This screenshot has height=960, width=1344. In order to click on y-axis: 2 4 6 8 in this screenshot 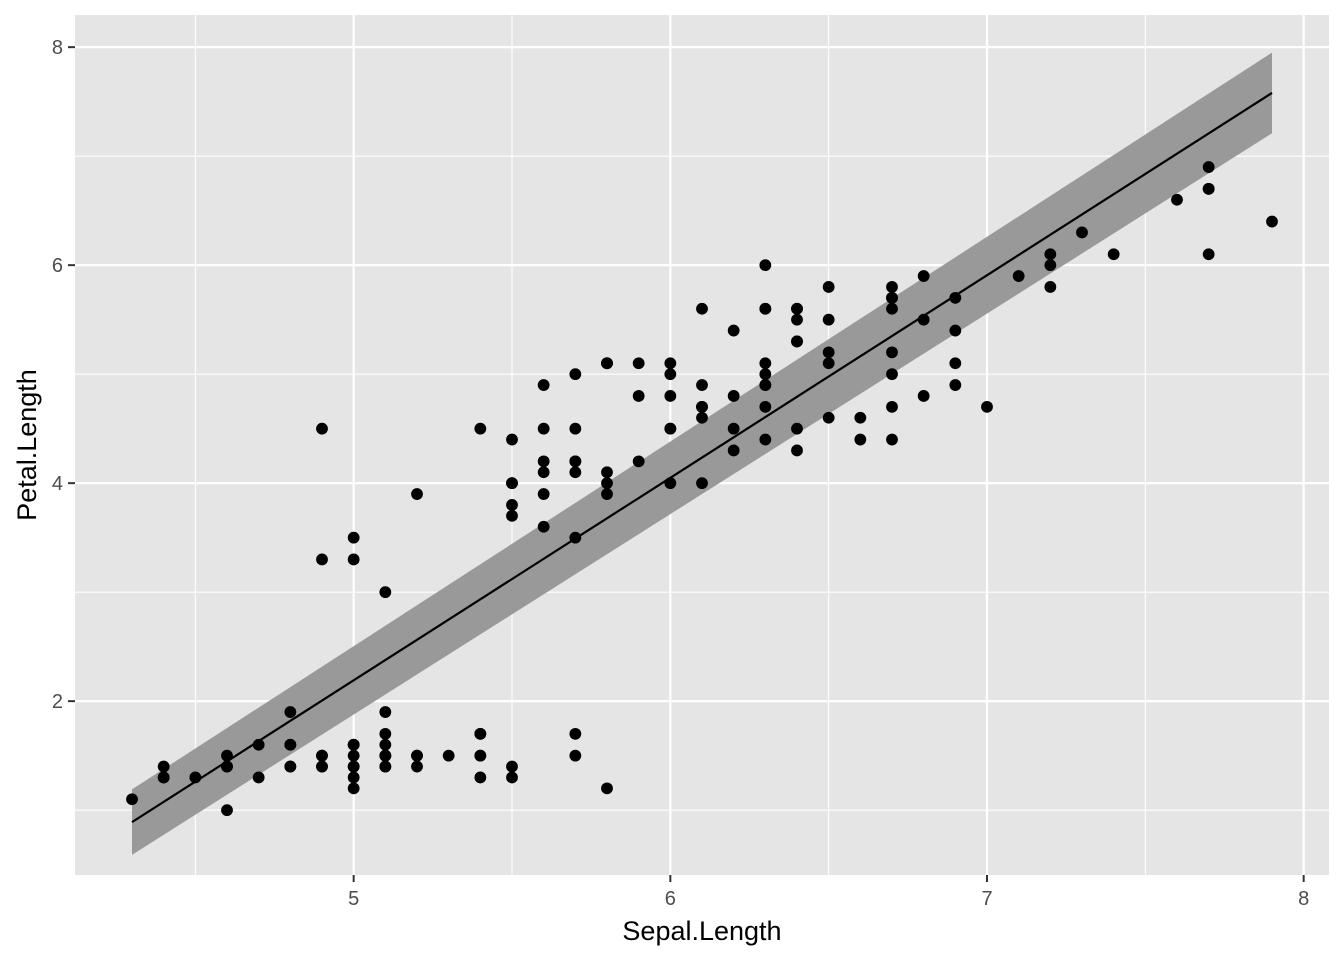, I will do `click(63, 375)`.